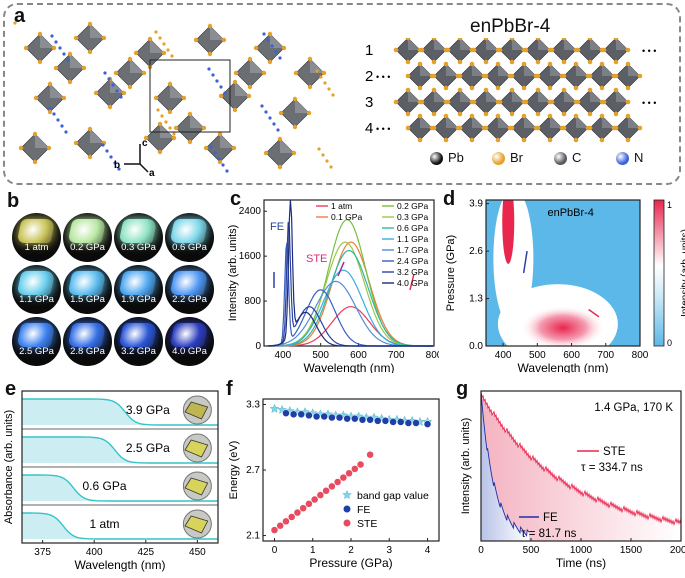  What do you see at coordinates (148, 410) in the screenshot?
I see `pressure-label: 3.9 GPa` at bounding box center [148, 410].